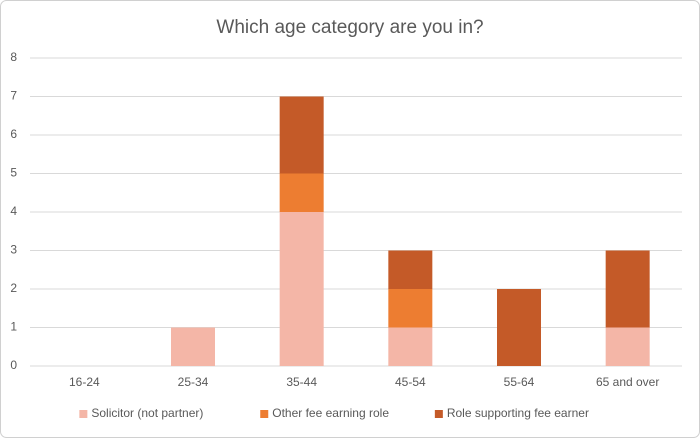 This screenshot has width=700, height=438. What do you see at coordinates (13, 57) in the screenshot?
I see `y-tick-label: 8` at bounding box center [13, 57].